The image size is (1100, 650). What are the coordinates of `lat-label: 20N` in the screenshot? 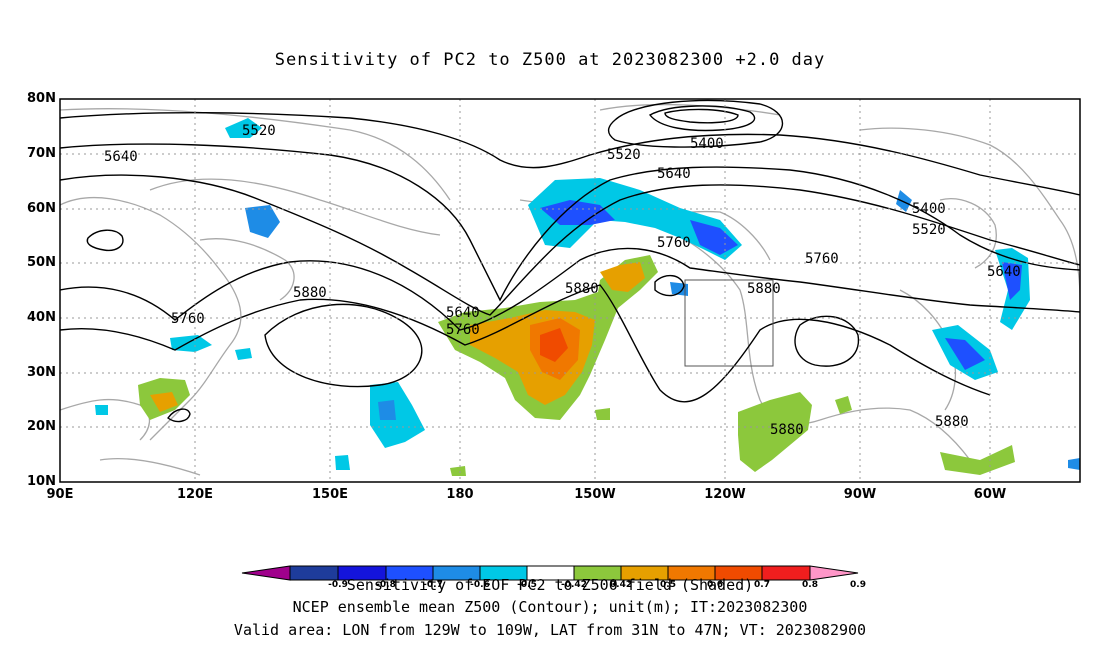 It's located at (41, 426).